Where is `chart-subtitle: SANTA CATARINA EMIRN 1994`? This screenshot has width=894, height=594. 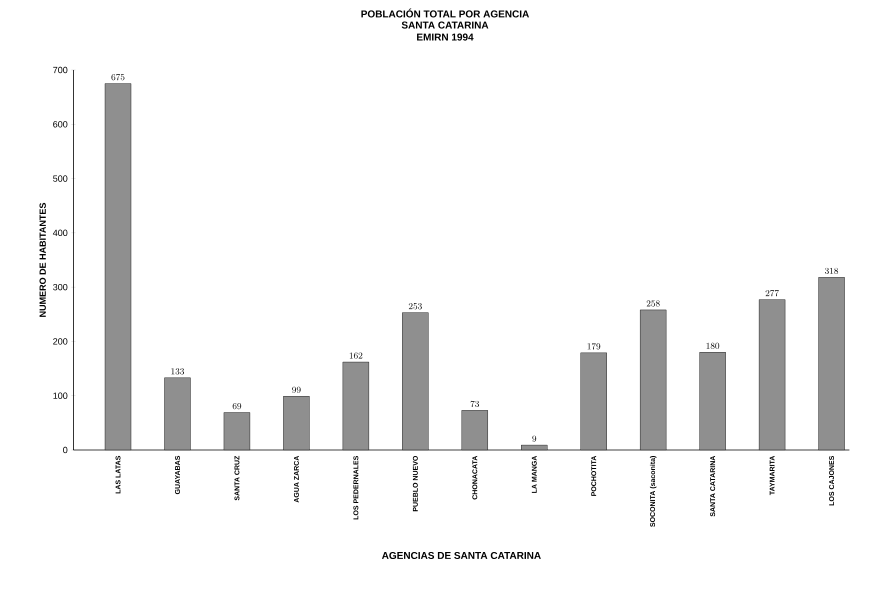 chart-subtitle: SANTA CATARINA EMIRN 1994 is located at coordinates (445, 31).